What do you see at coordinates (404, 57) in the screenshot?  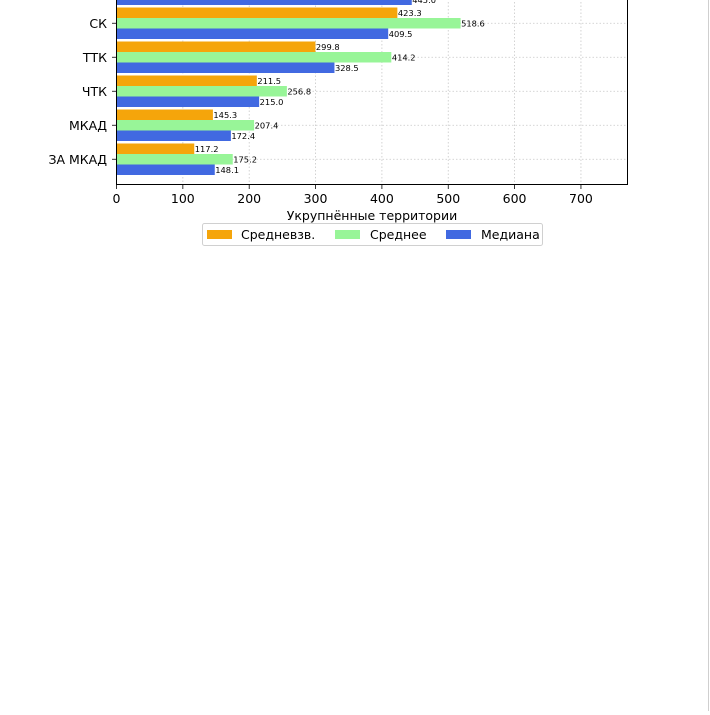 I see `bar-value-label: 414.2` at bounding box center [404, 57].